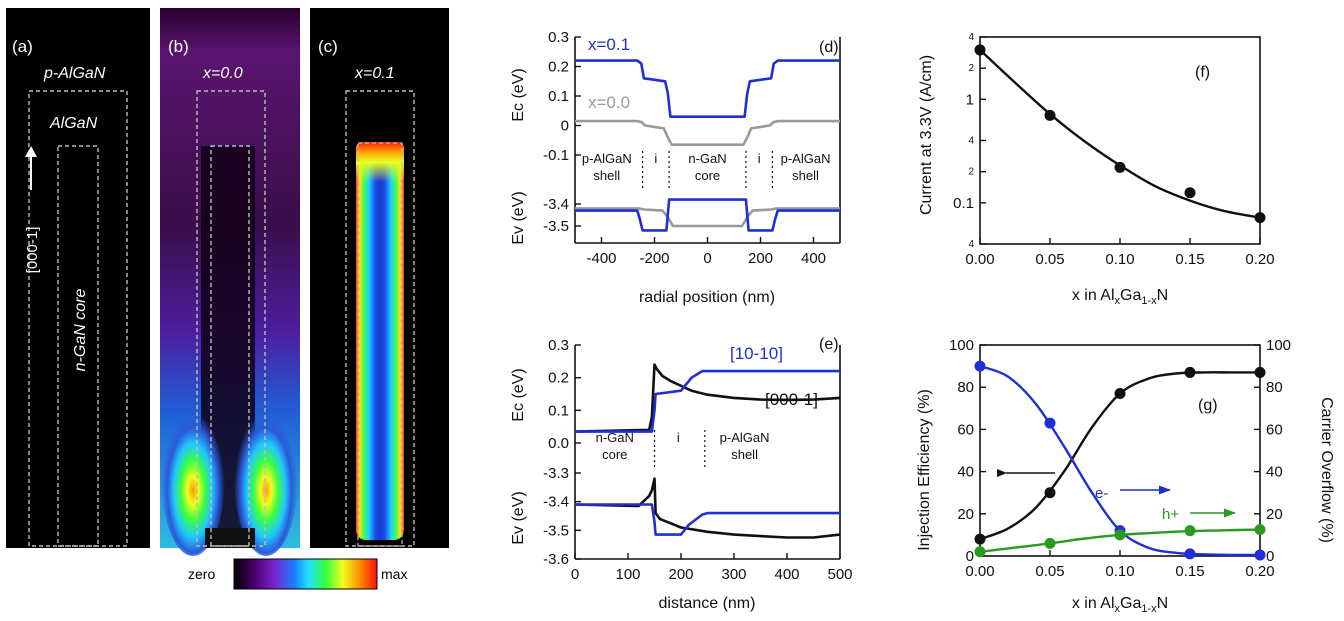 Image resolution: width=1344 pixels, height=621 pixels. I want to click on x-tick-label: 200, so click(760, 258).